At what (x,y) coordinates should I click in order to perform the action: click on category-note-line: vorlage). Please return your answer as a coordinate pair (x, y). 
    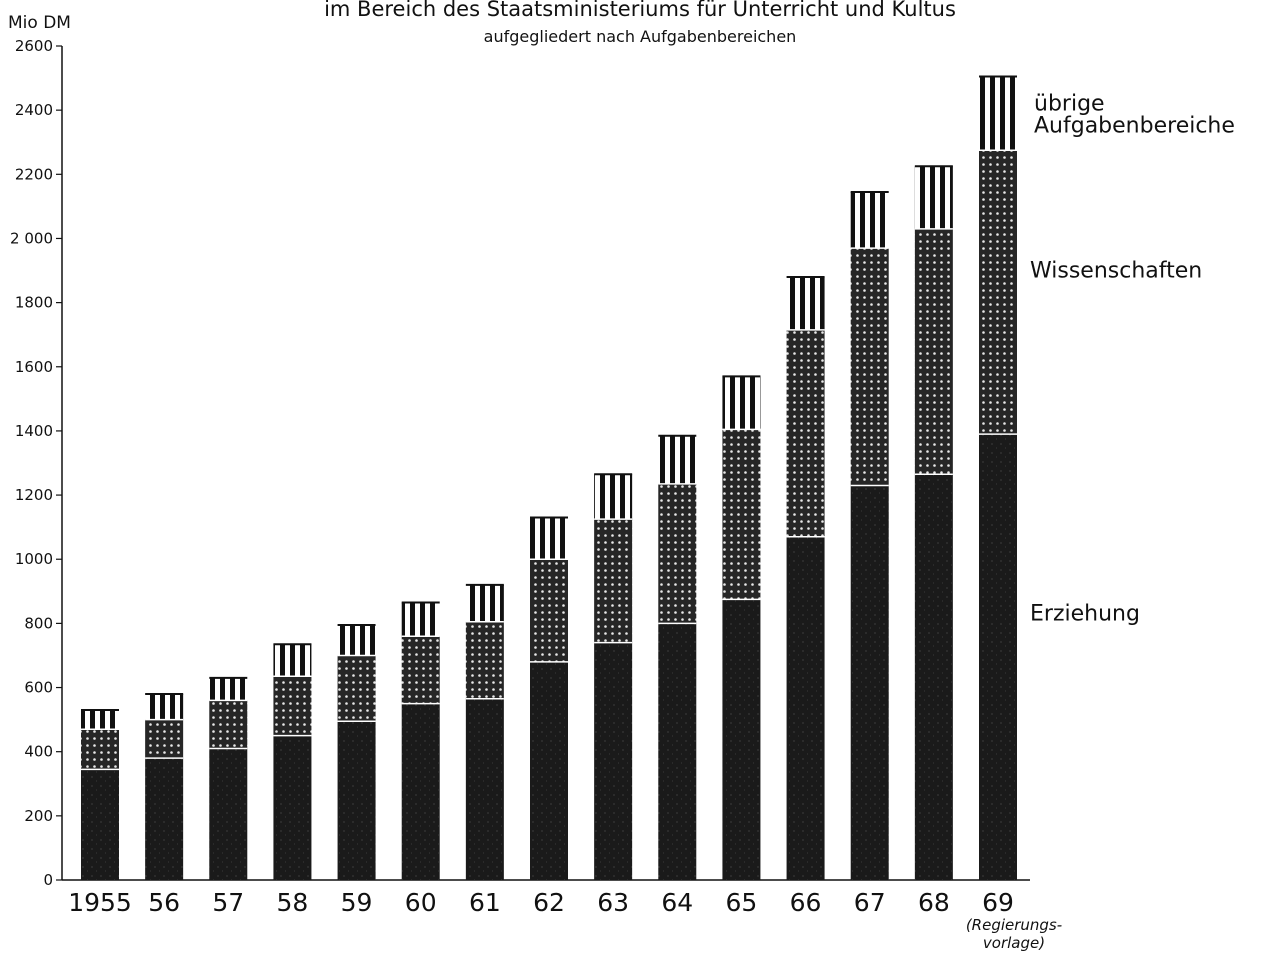
    Looking at the image, I should click on (1014, 943).